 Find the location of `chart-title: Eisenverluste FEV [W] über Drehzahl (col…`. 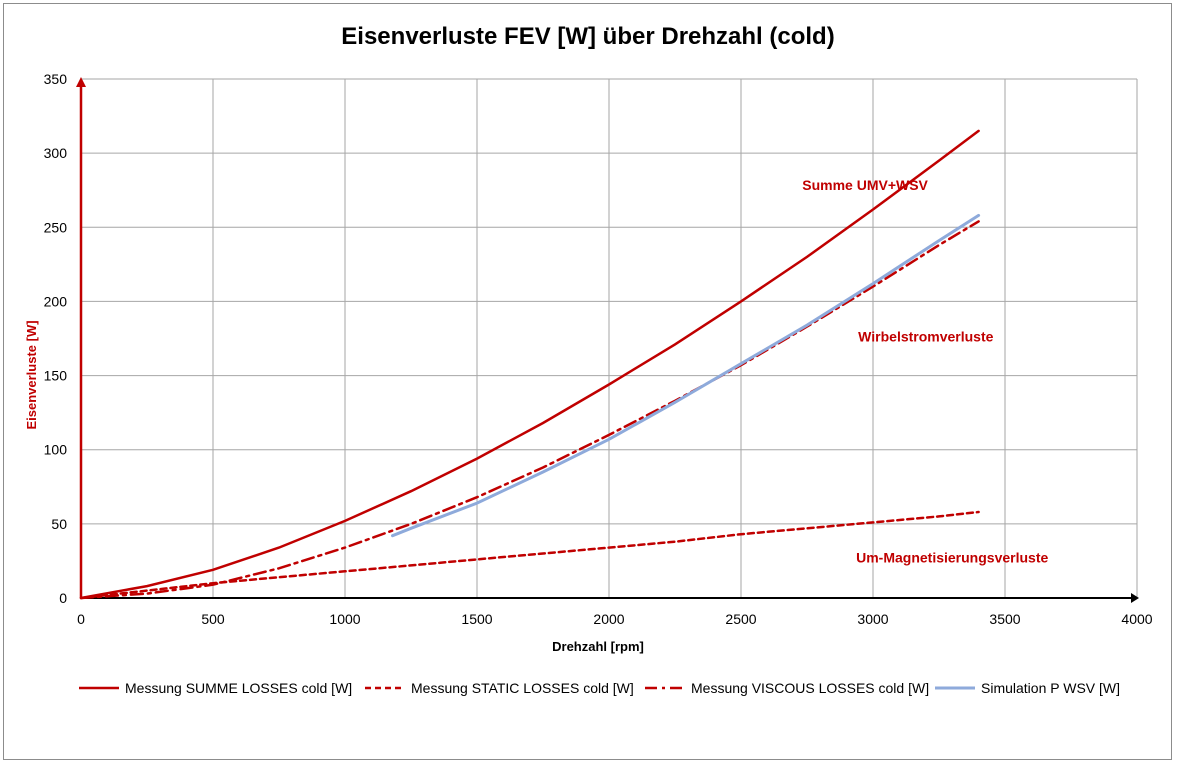

chart-title: Eisenverluste FEV [W] über Drehzahl (col… is located at coordinates (587, 36).